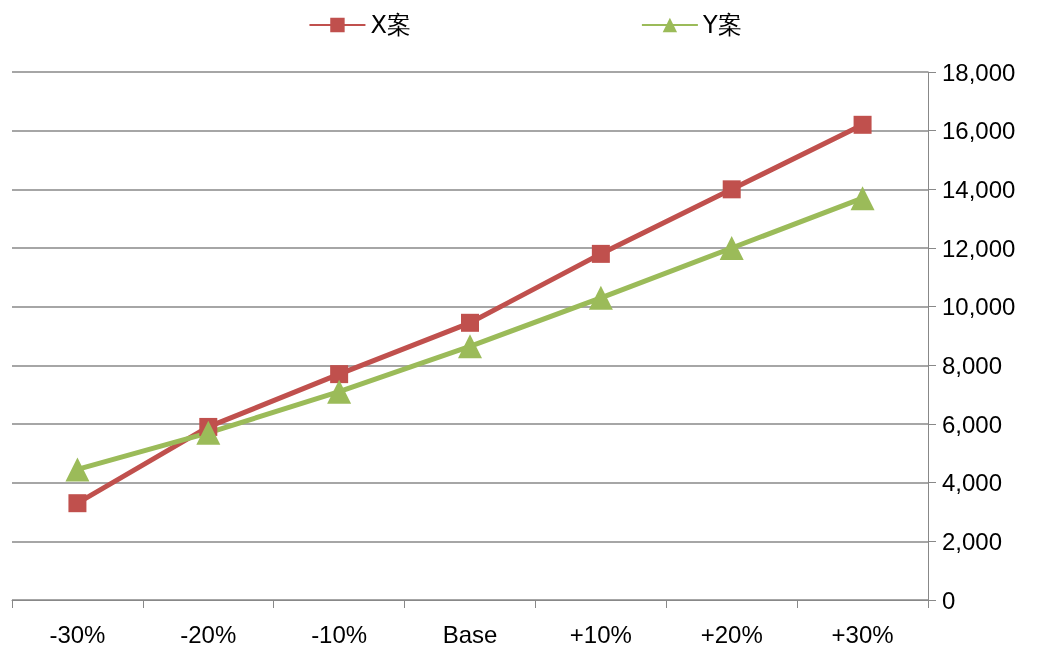 This screenshot has width=1050, height=663. I want to click on y-tick-label: 4,000, so click(972, 483).